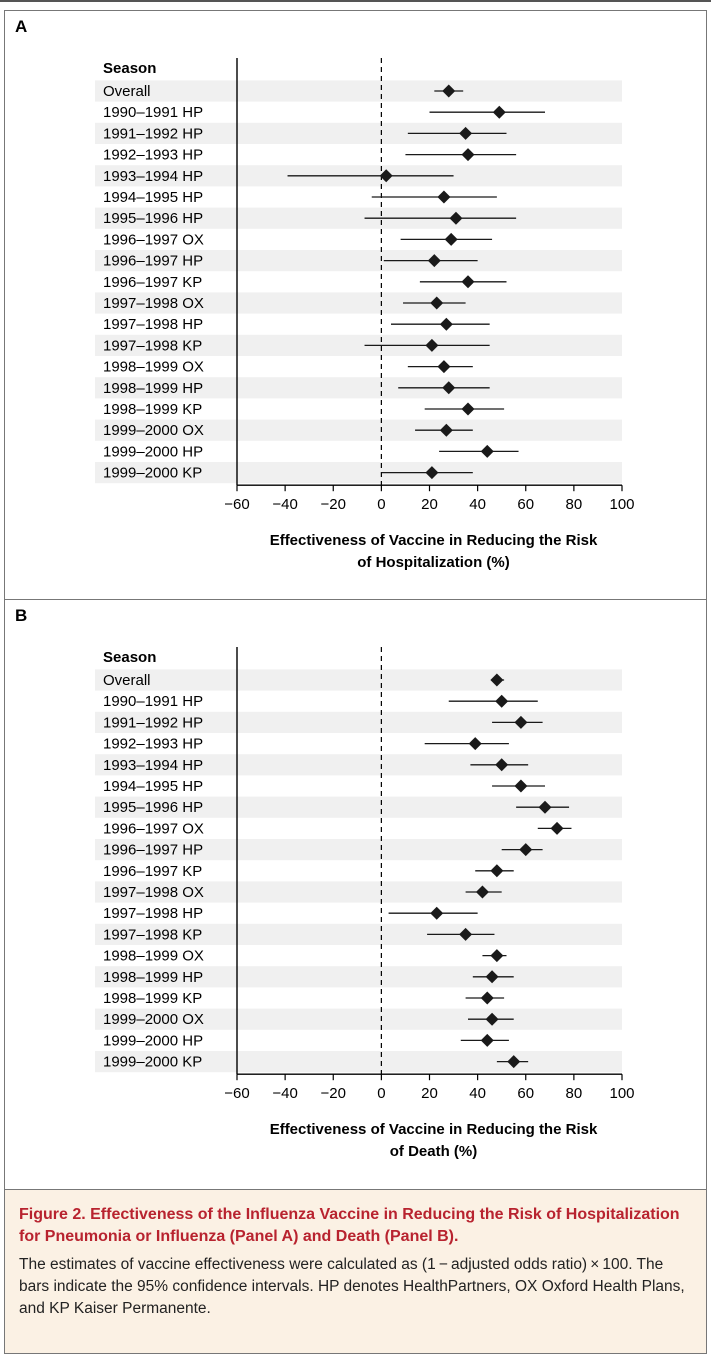 This screenshot has width=711, height=1360. What do you see at coordinates (381, 504) in the screenshot?
I see `panel-a-x-tick-label: 0` at bounding box center [381, 504].